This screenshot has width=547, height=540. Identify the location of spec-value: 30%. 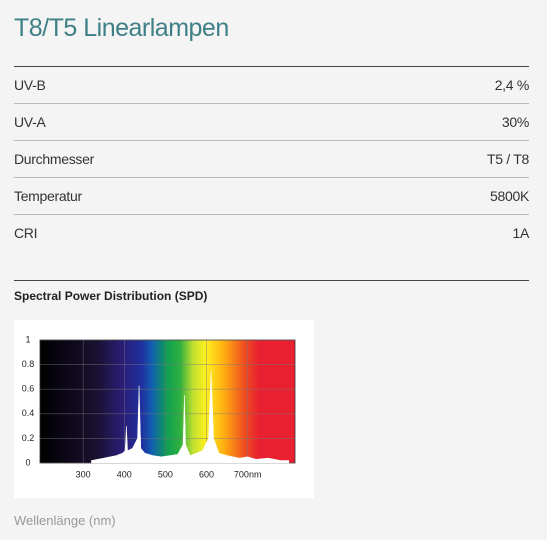
(515, 122).